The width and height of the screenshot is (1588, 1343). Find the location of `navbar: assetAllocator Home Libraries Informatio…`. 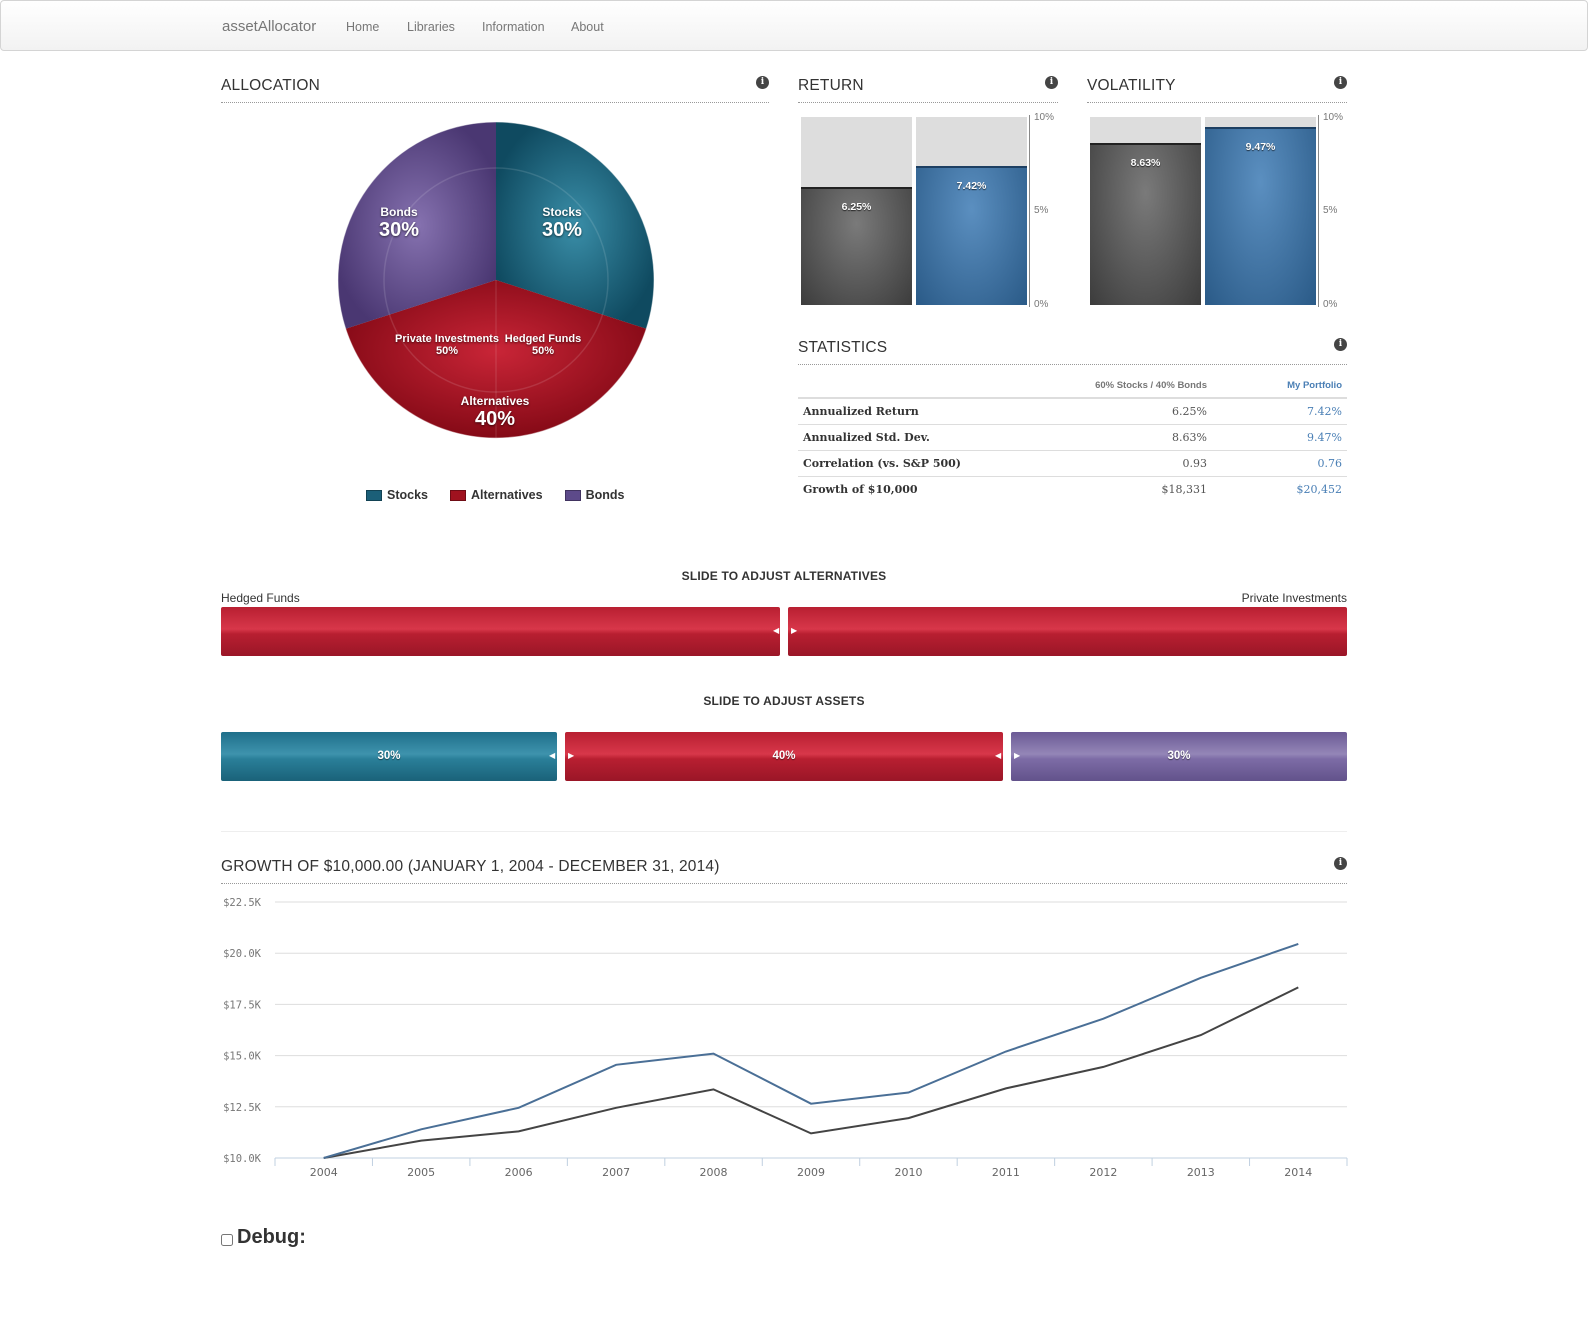

navbar: assetAllocator Home Libraries Informatio… is located at coordinates (794, 25).